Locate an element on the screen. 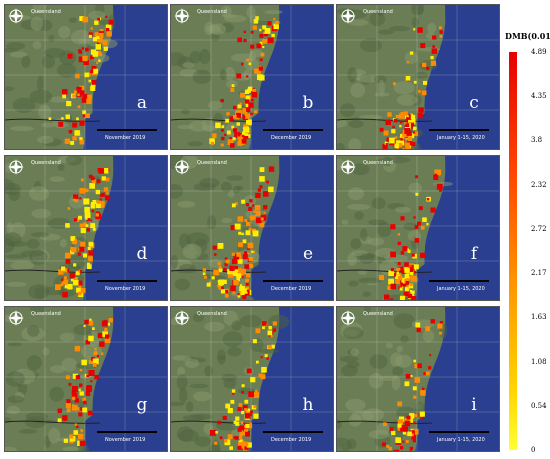 The height and width of the screenshot is (459, 550). period-label: December 2019 is located at coordinates (291, 138).